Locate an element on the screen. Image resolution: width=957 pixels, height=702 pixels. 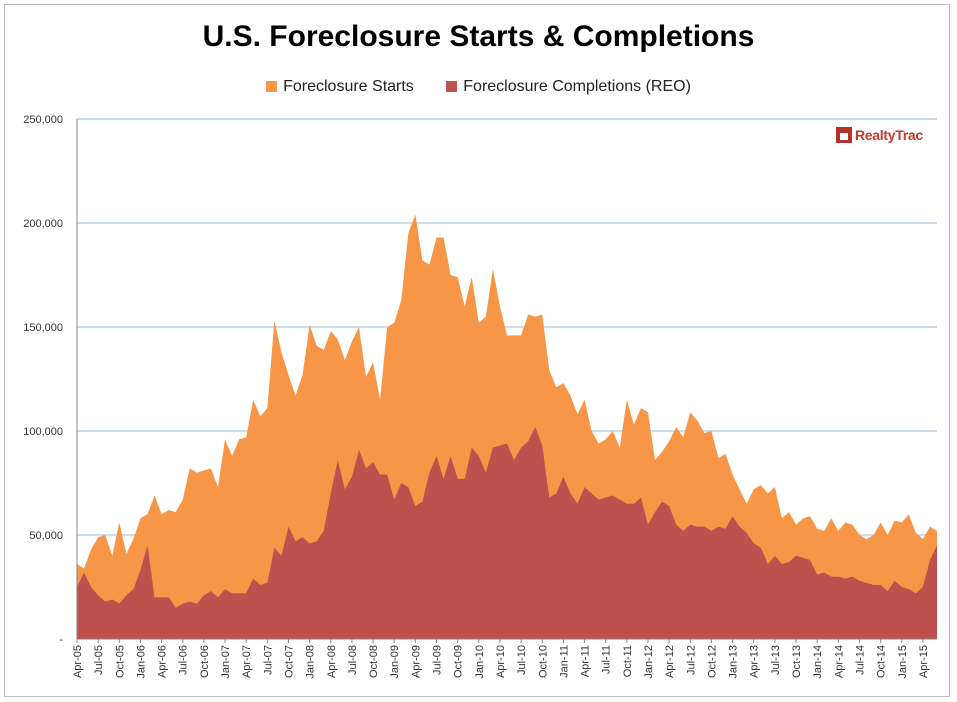
x-tick-label: Jan-06 is located at coordinates (141, 662).